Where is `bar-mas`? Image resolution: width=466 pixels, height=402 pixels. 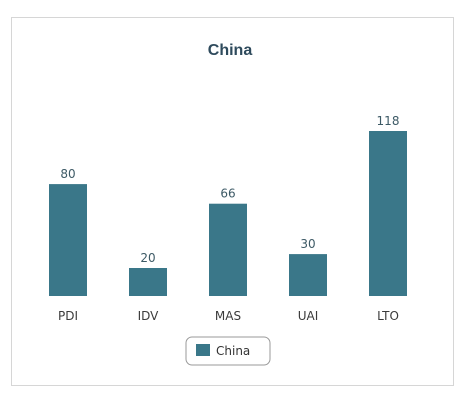
bar-mas is located at coordinates (228, 249).